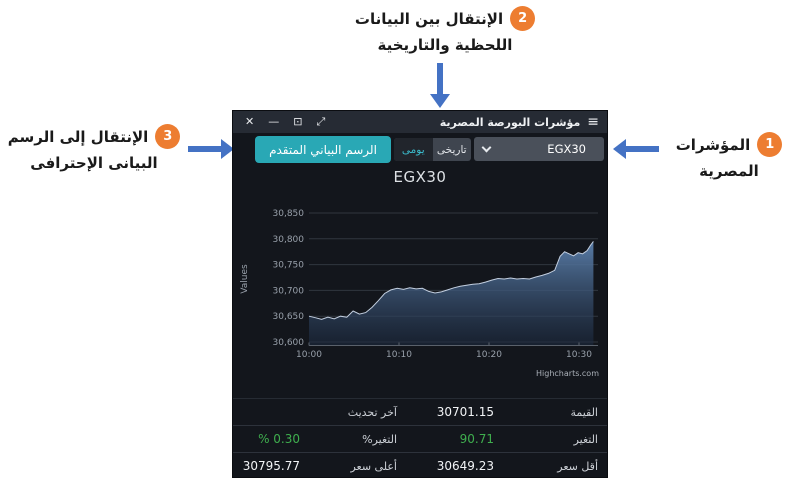 The height and width of the screenshot is (500, 800). What do you see at coordinates (309, 355) in the screenshot?
I see `svg-text: 10:00` at bounding box center [309, 355].